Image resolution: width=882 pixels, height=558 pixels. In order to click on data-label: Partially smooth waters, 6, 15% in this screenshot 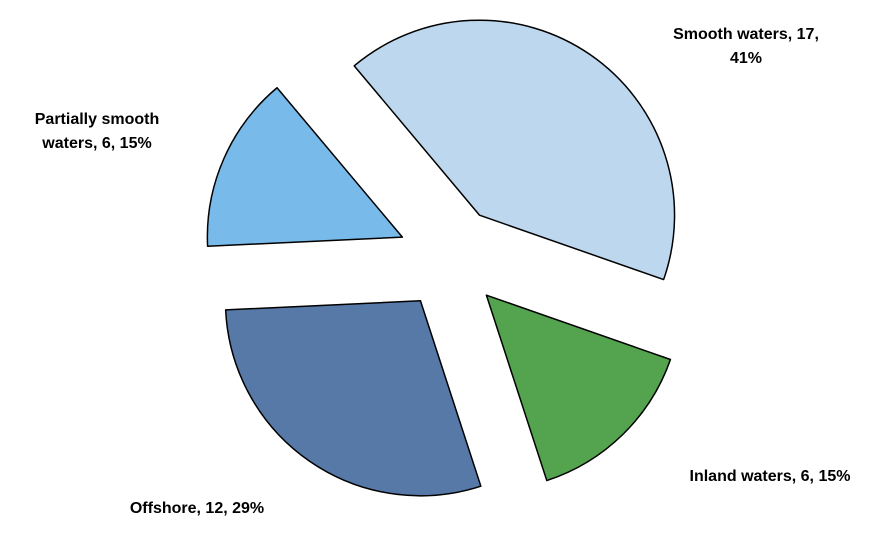, I will do `click(97, 131)`.